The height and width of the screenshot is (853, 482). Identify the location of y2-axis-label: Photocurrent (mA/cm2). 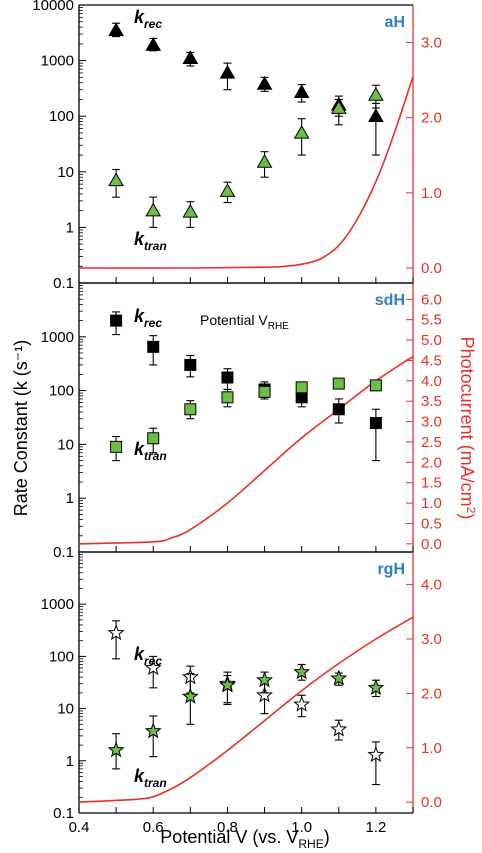
(467, 428).